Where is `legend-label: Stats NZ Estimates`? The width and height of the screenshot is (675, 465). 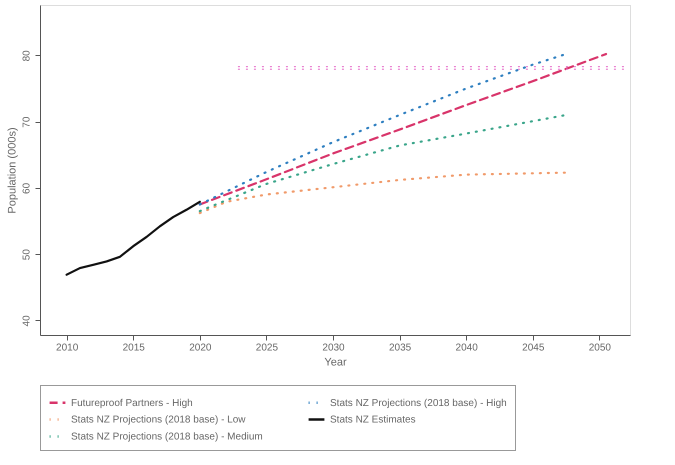 legend-label: Stats NZ Estimates is located at coordinates (373, 420).